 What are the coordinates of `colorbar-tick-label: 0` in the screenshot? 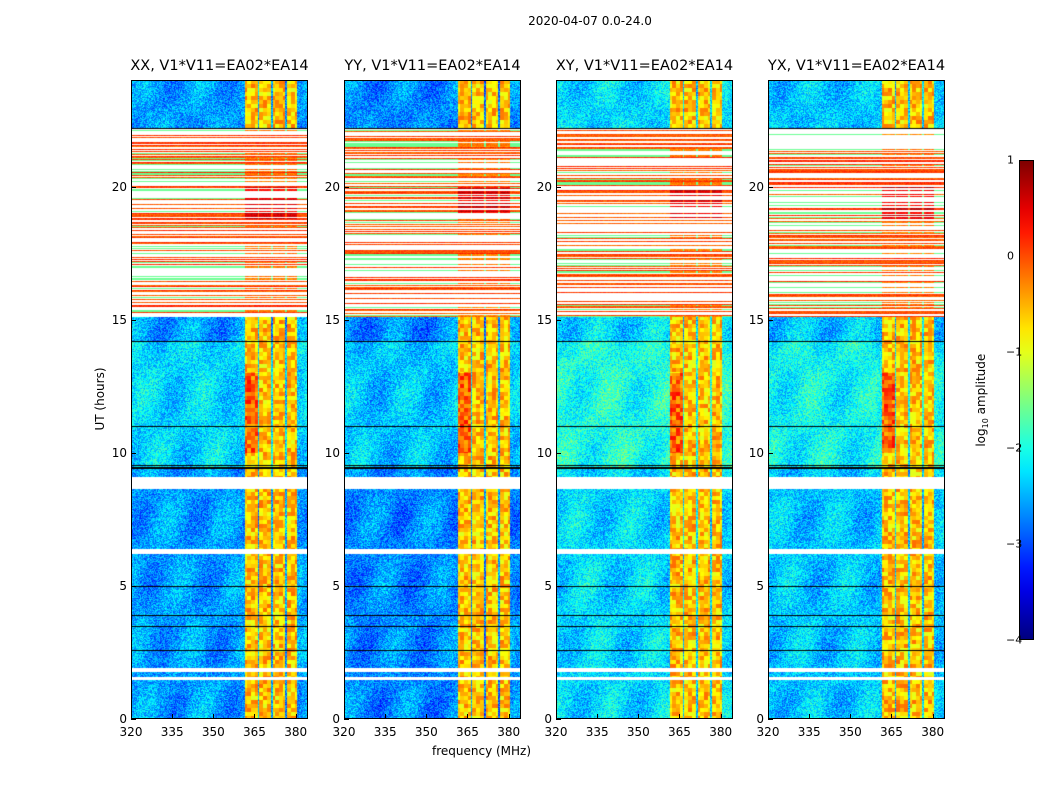 It's located at (1010, 256).